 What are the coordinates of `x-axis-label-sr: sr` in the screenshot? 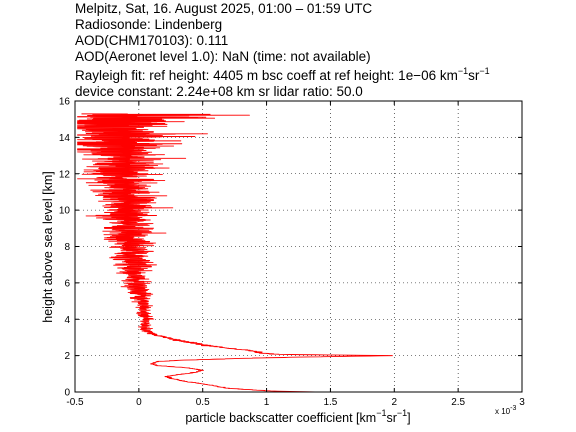 It's located at (391, 418).